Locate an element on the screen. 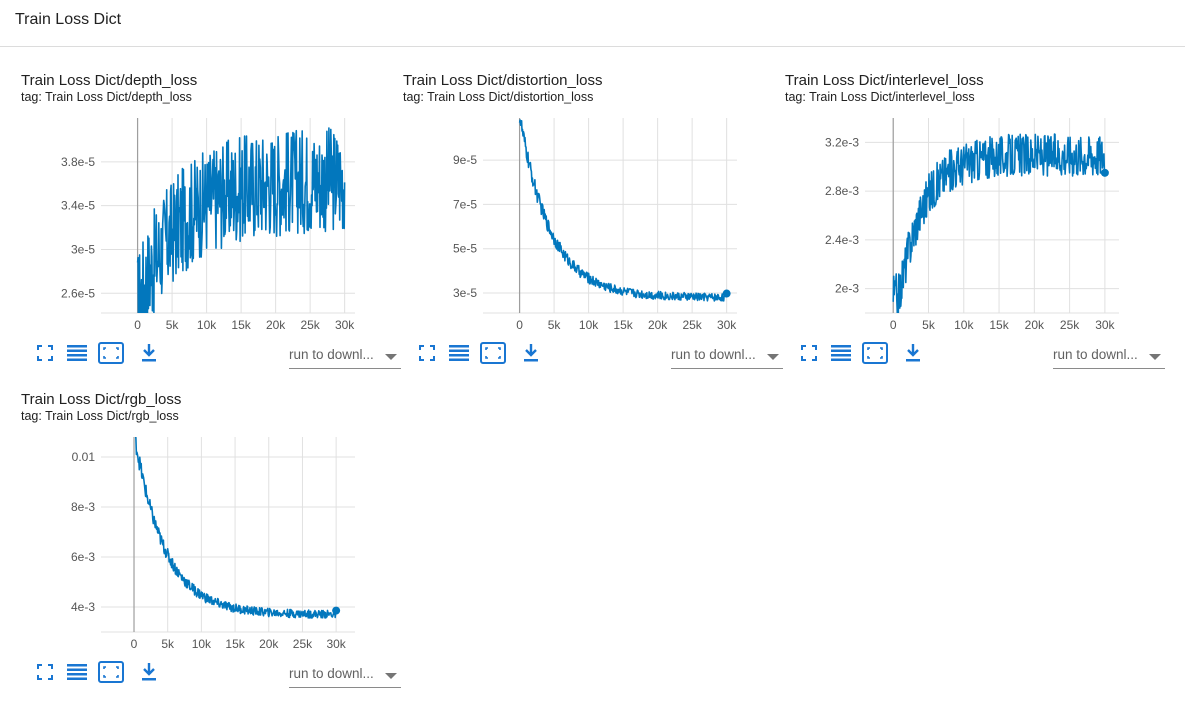 This screenshot has height=701, width=1185. line-chart: 2.6e-5 3e-5 3.4e-5 3.8e-5 0 5k 10k 15k 20k 25k 30k is located at coordinates (207, 223).